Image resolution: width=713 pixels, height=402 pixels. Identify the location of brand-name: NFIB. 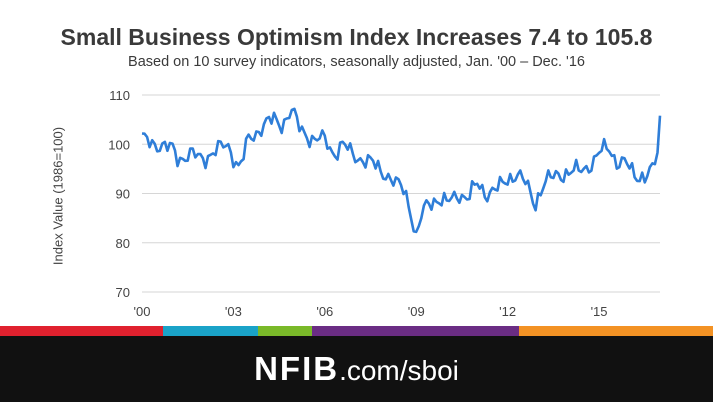
(297, 368).